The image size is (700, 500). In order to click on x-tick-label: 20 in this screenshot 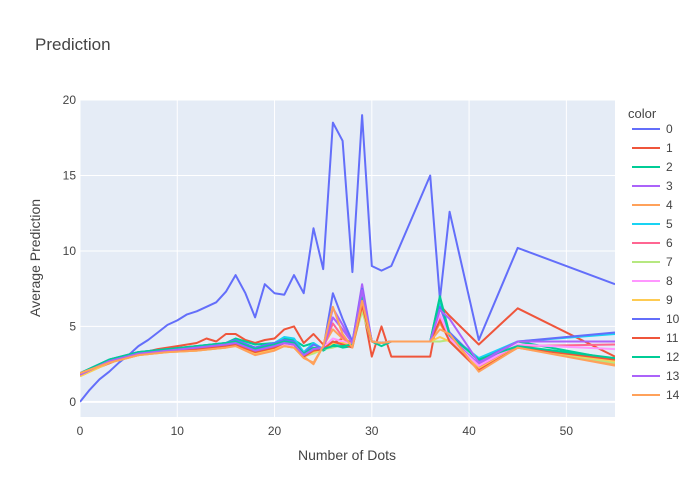, I will do `click(275, 431)`.